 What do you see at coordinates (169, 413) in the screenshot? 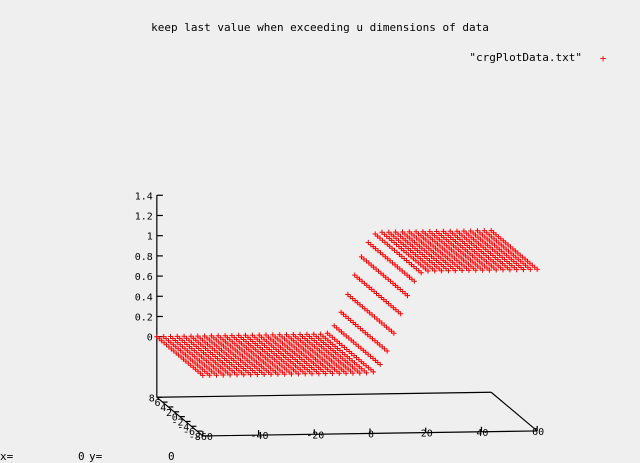
I see `y-tick-label: 2` at bounding box center [169, 413].